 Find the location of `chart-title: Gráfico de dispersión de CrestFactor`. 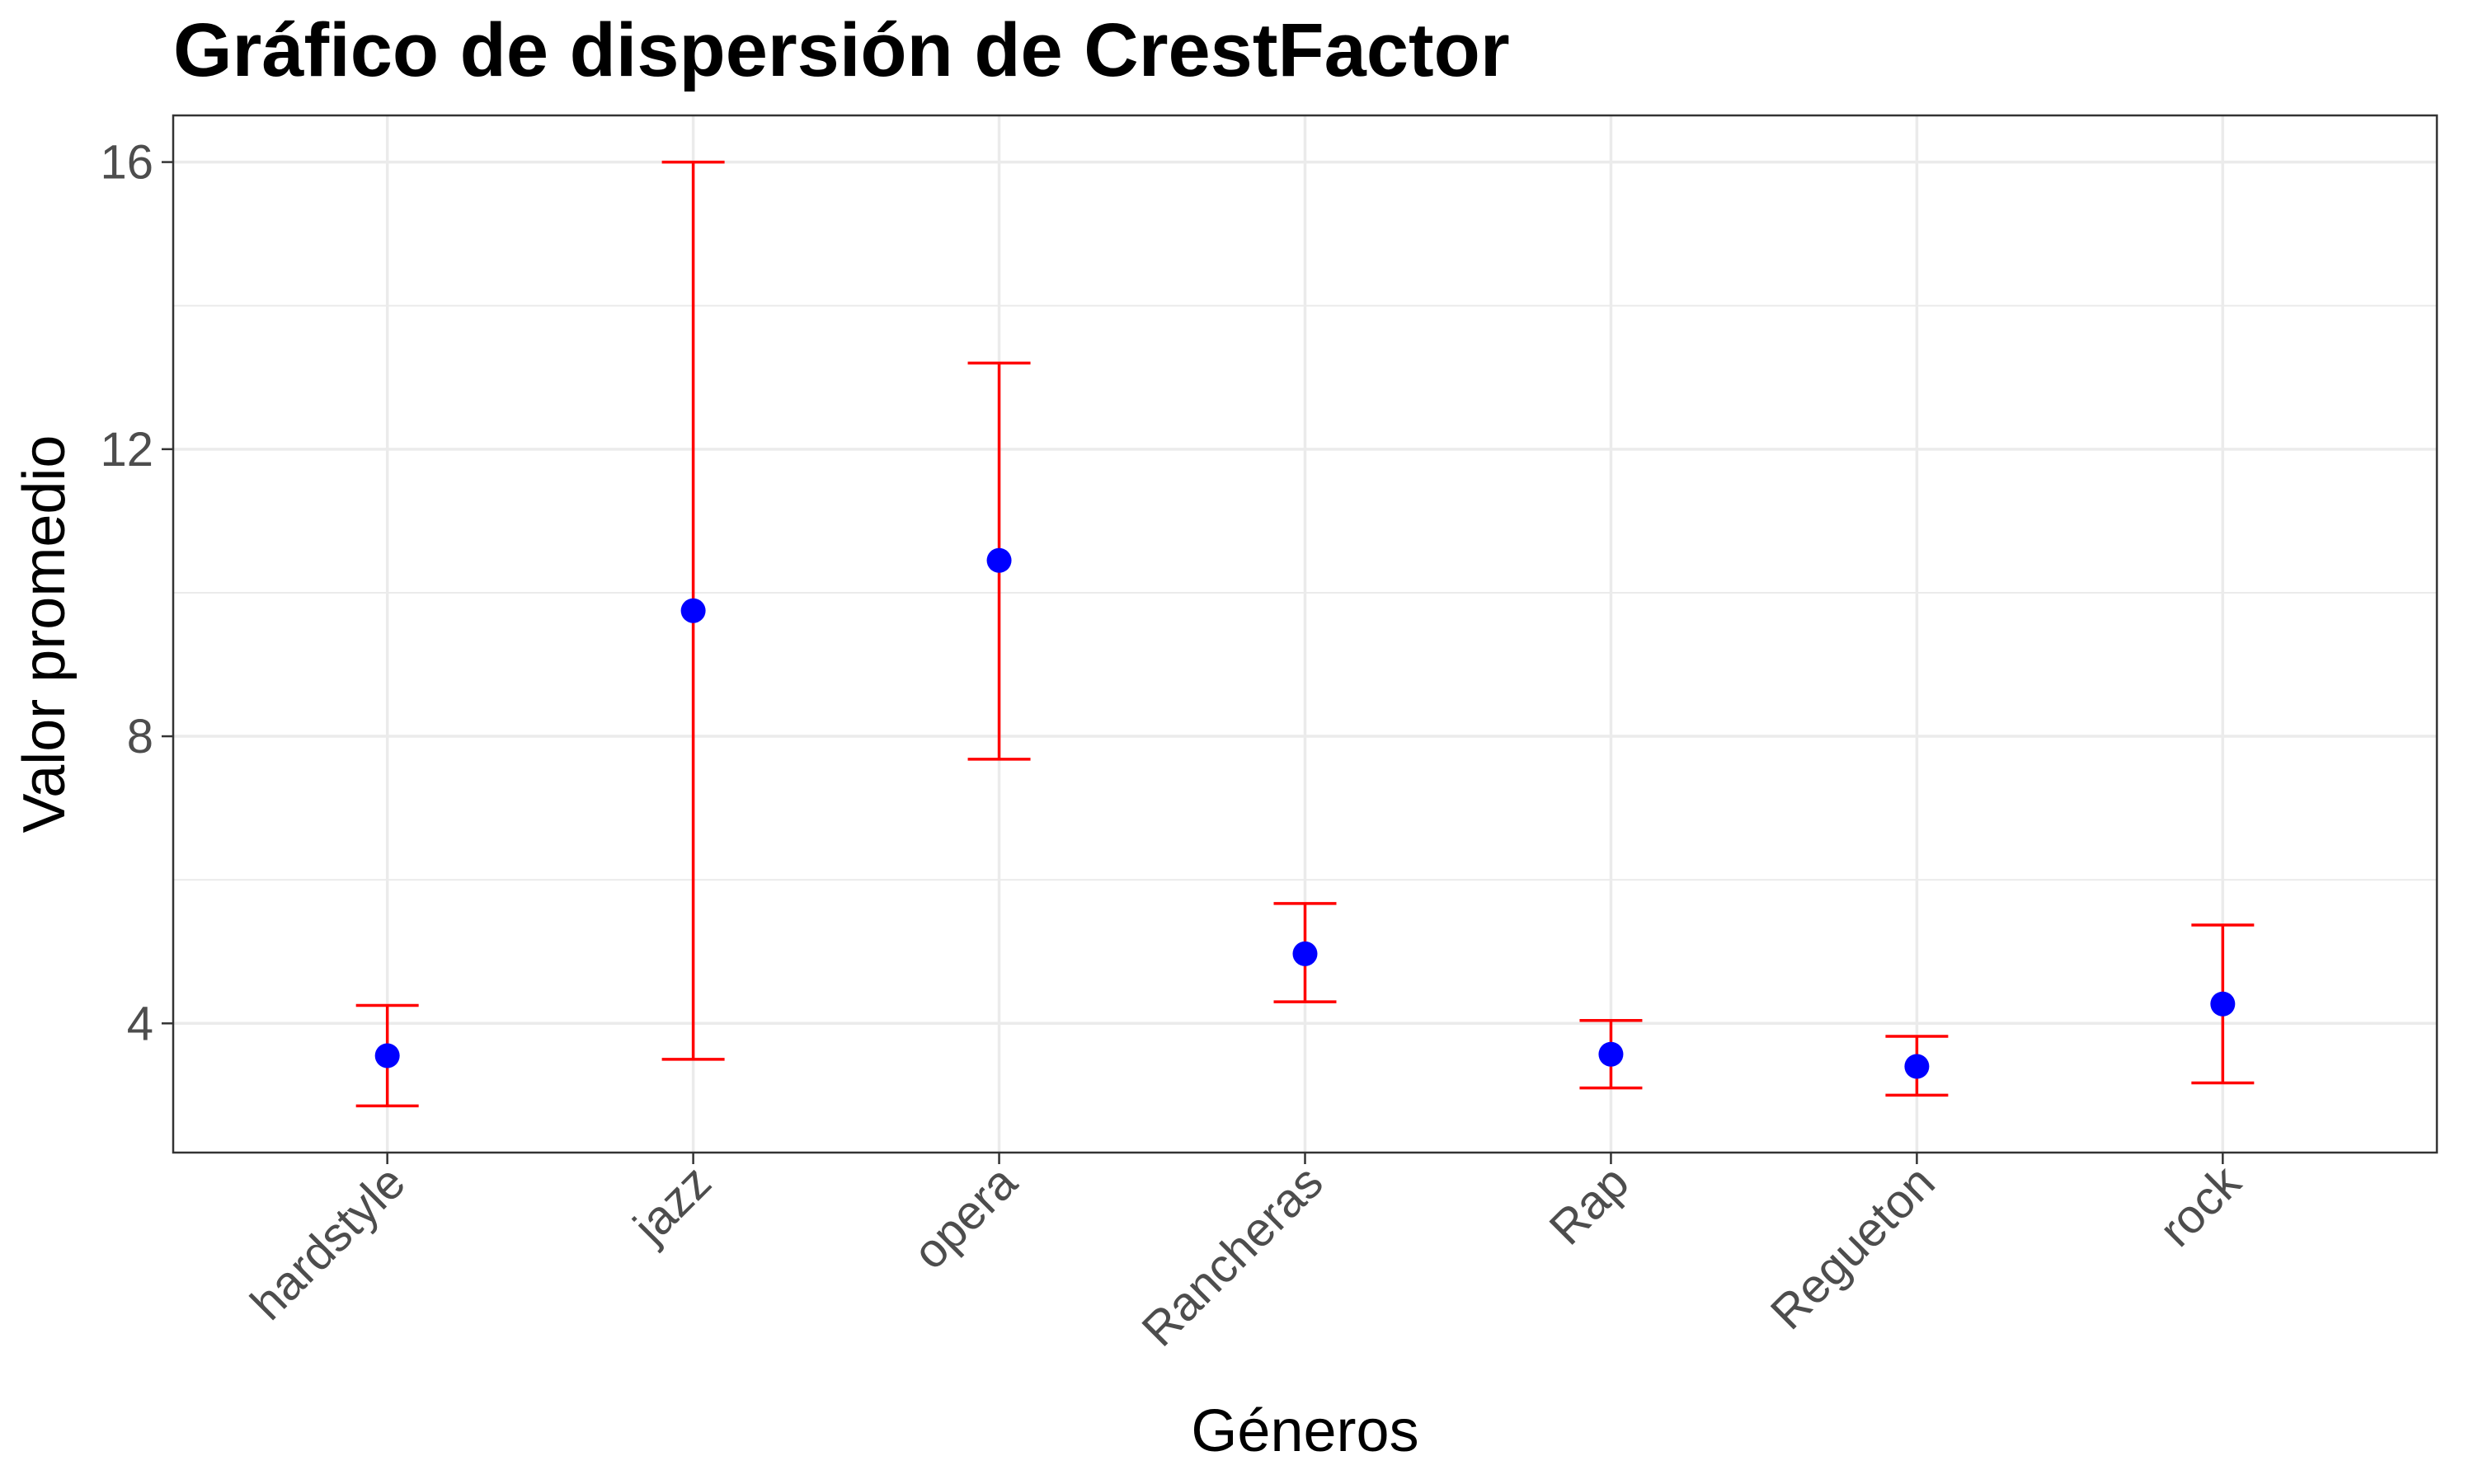

chart-title: Gráfico de dispersión de CrestFactor is located at coordinates (841, 50).